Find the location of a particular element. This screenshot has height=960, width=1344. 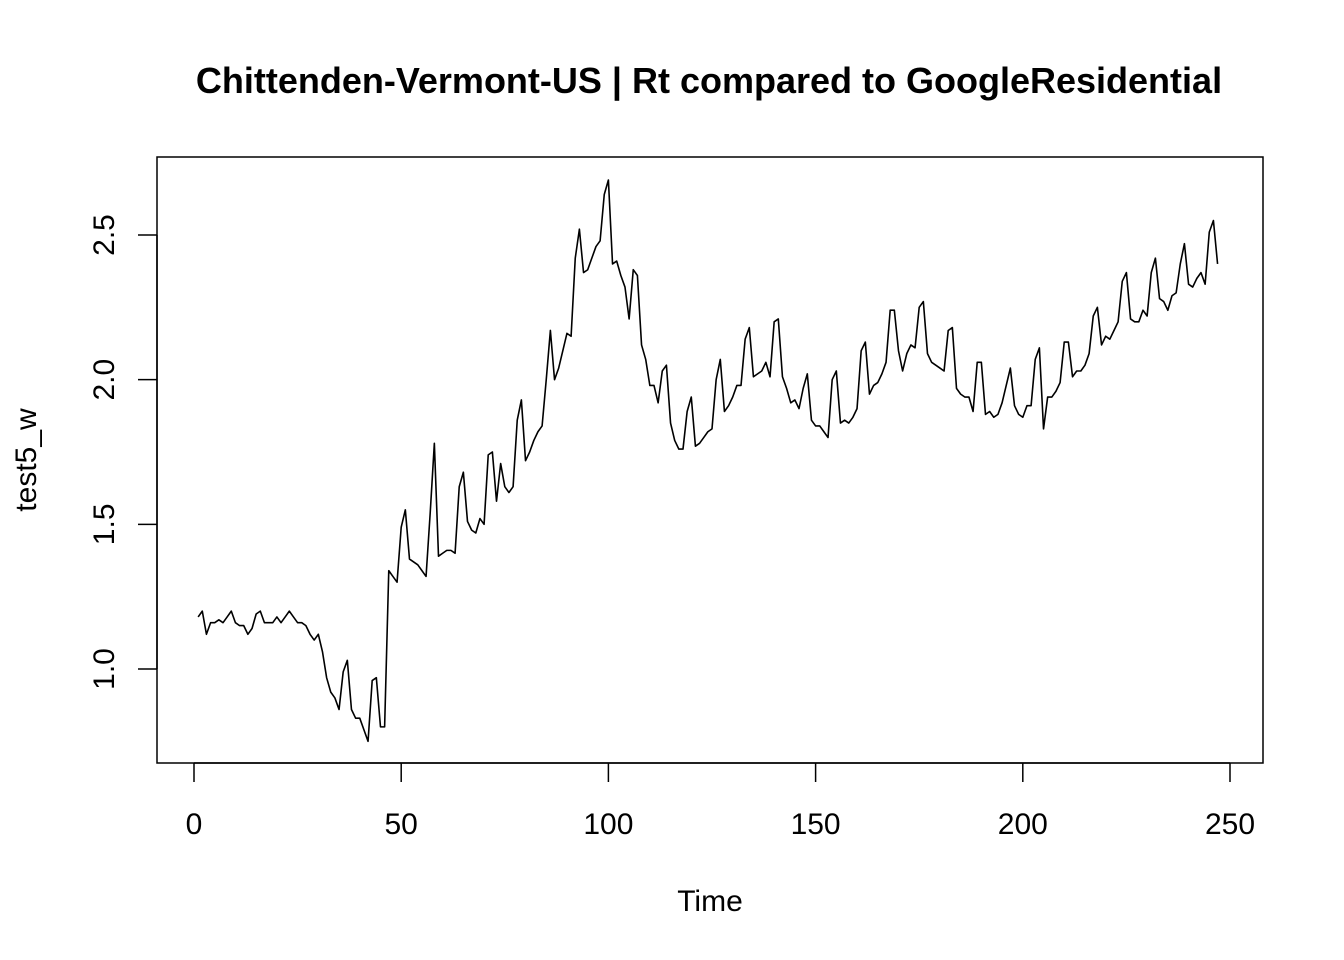

y-tick-label: 2.5 is located at coordinates (104, 235).